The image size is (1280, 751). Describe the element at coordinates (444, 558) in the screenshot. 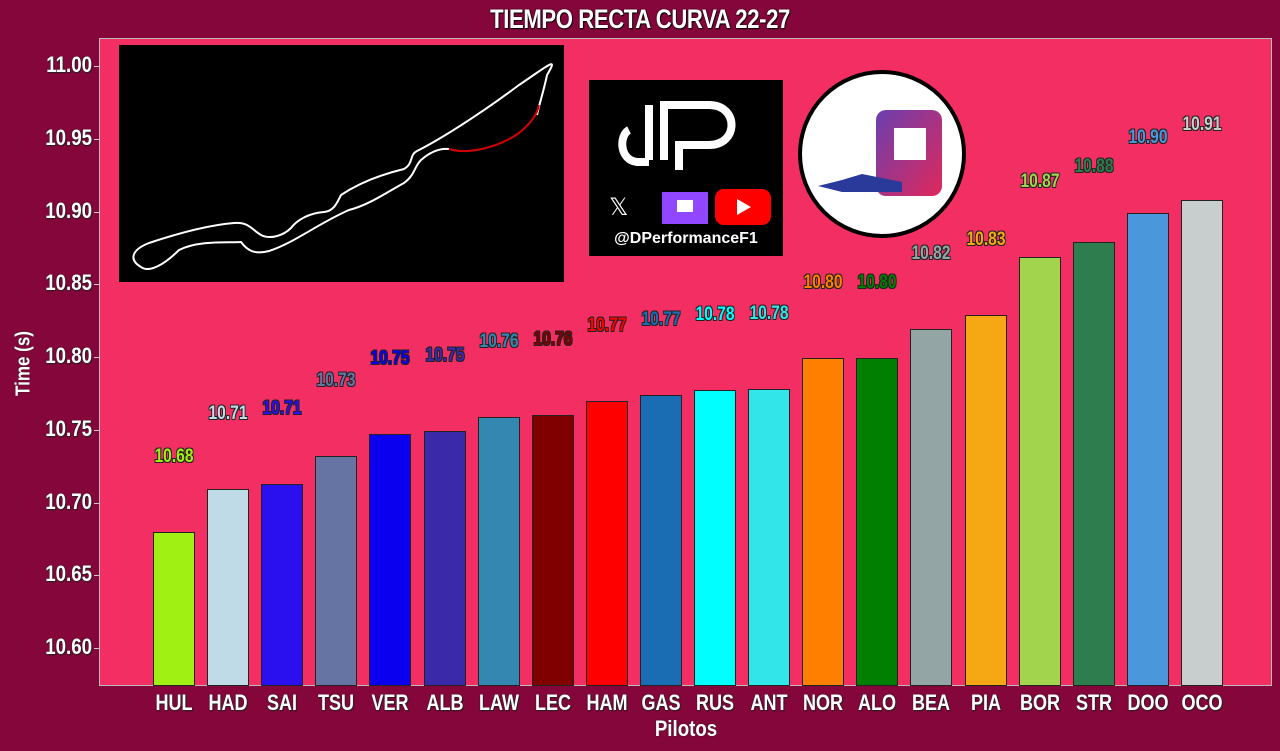

I see `bar-alb` at that location.